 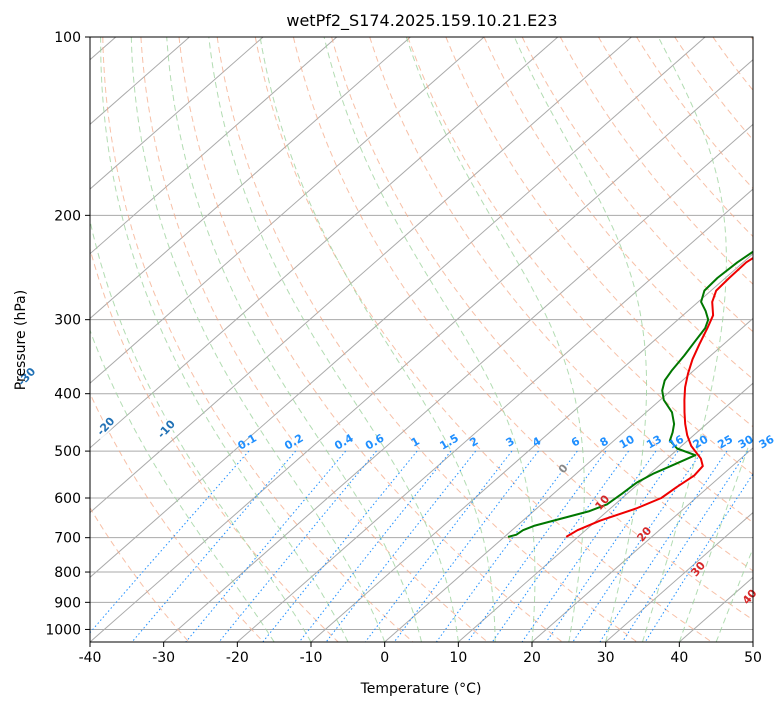 I want to click on mixing-ratio-label-group: 8, so click(x=604, y=442).